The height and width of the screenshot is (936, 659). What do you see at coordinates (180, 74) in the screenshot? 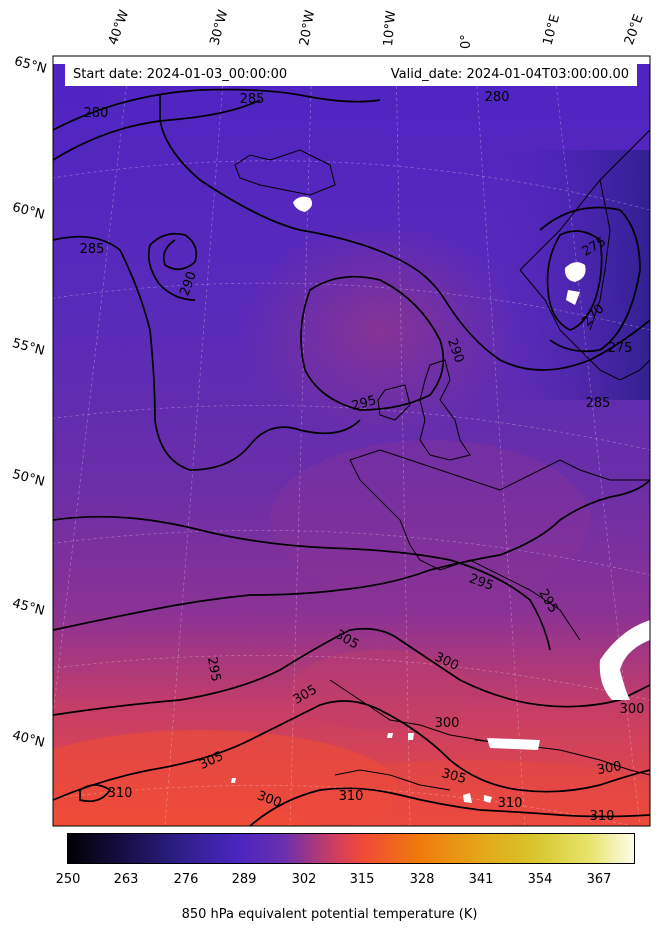
I see `start-date-label: Start date: 2024-01-03_00:00:00` at bounding box center [180, 74].